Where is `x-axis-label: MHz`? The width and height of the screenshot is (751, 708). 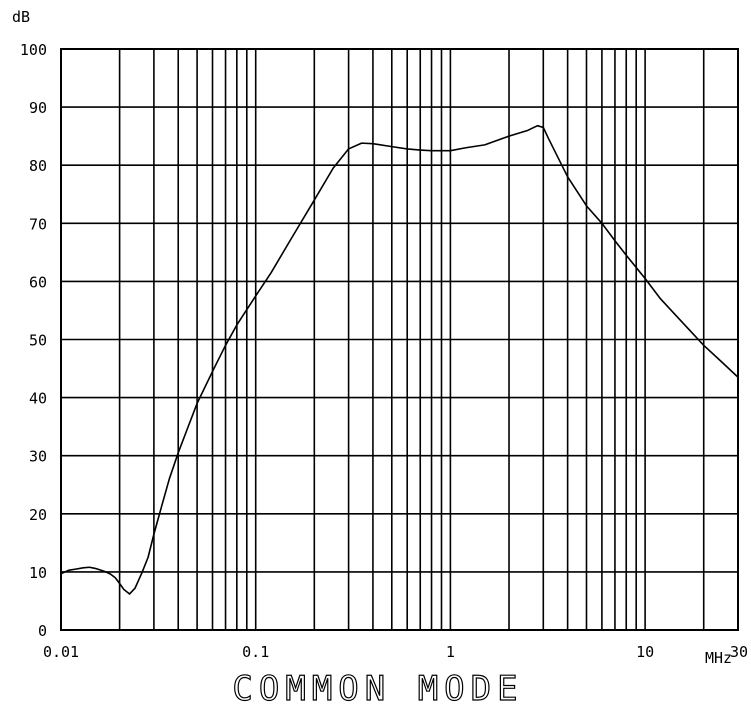 x-axis-label: MHz is located at coordinates (718, 658).